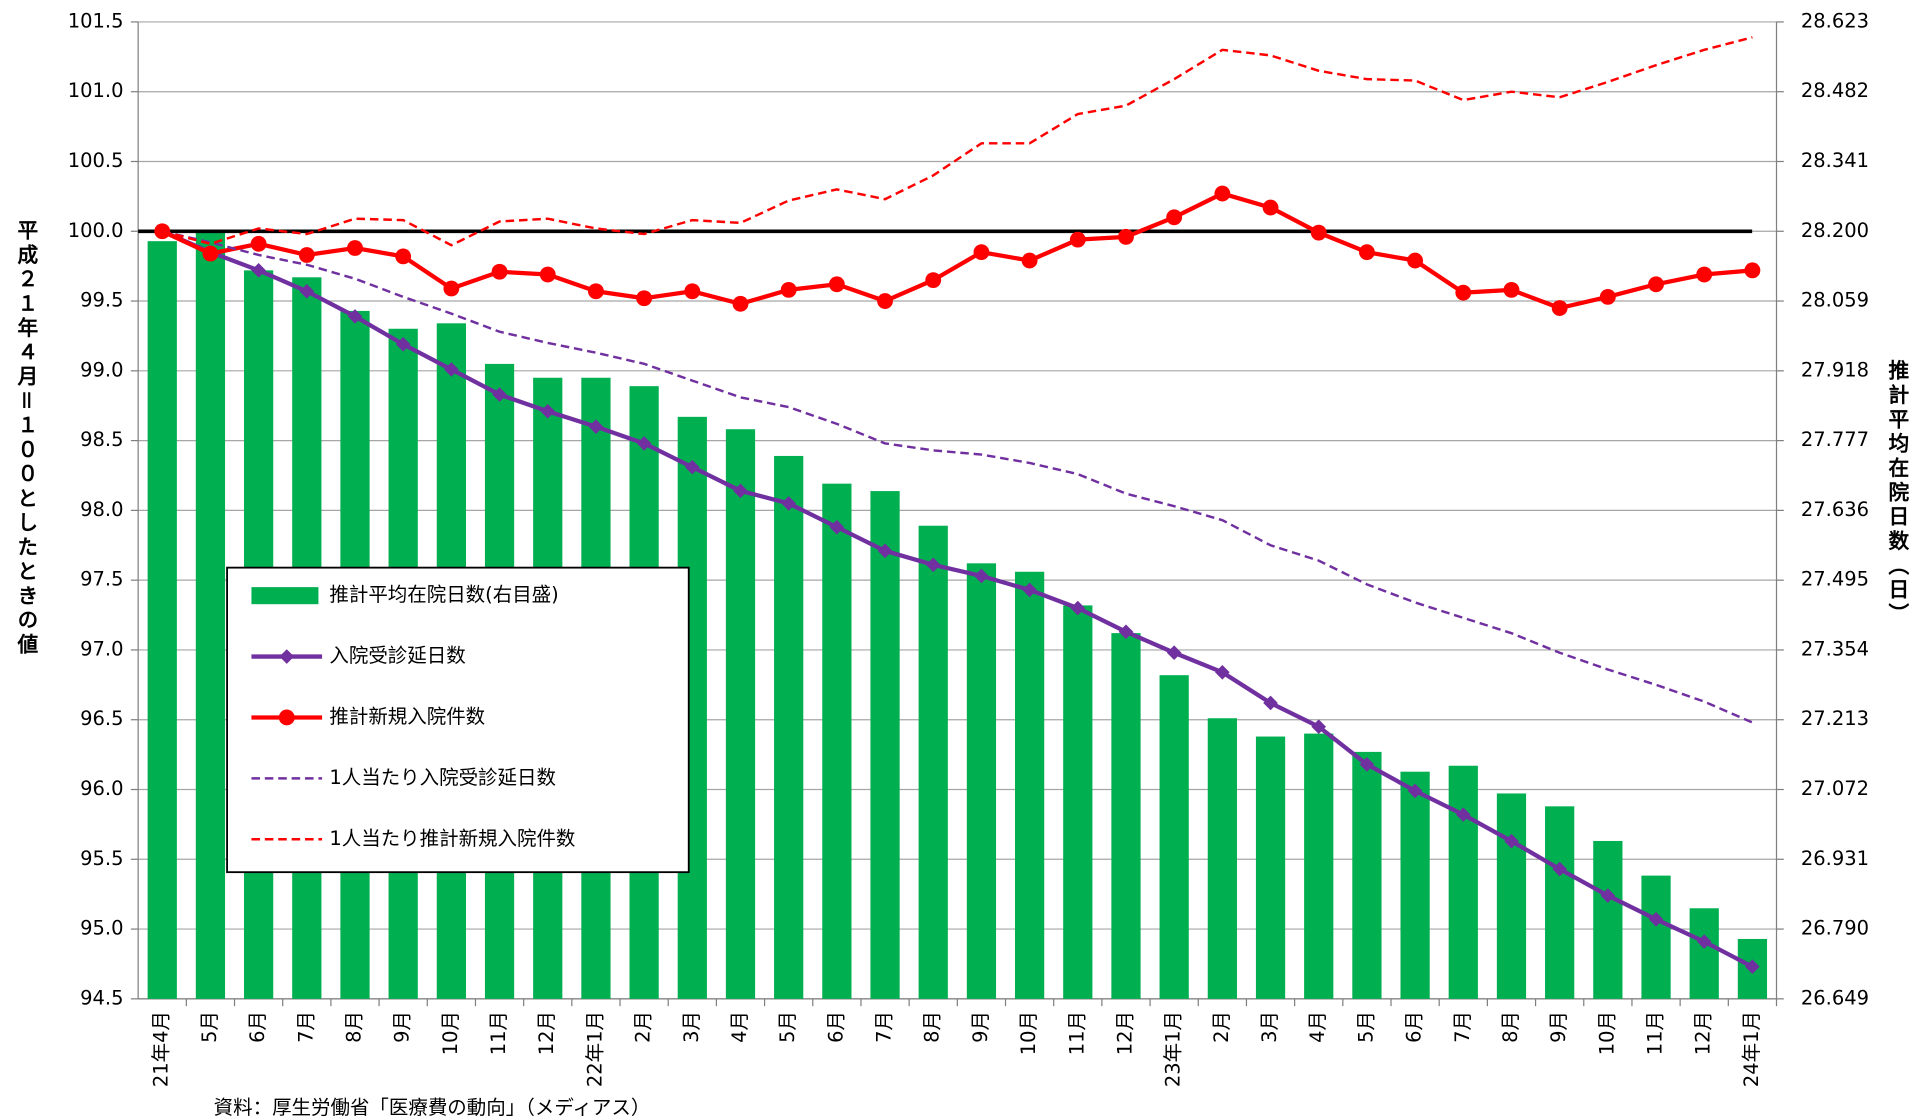  What do you see at coordinates (101, 718) in the screenshot?
I see `y-tick-label: 96.5` at bounding box center [101, 718].